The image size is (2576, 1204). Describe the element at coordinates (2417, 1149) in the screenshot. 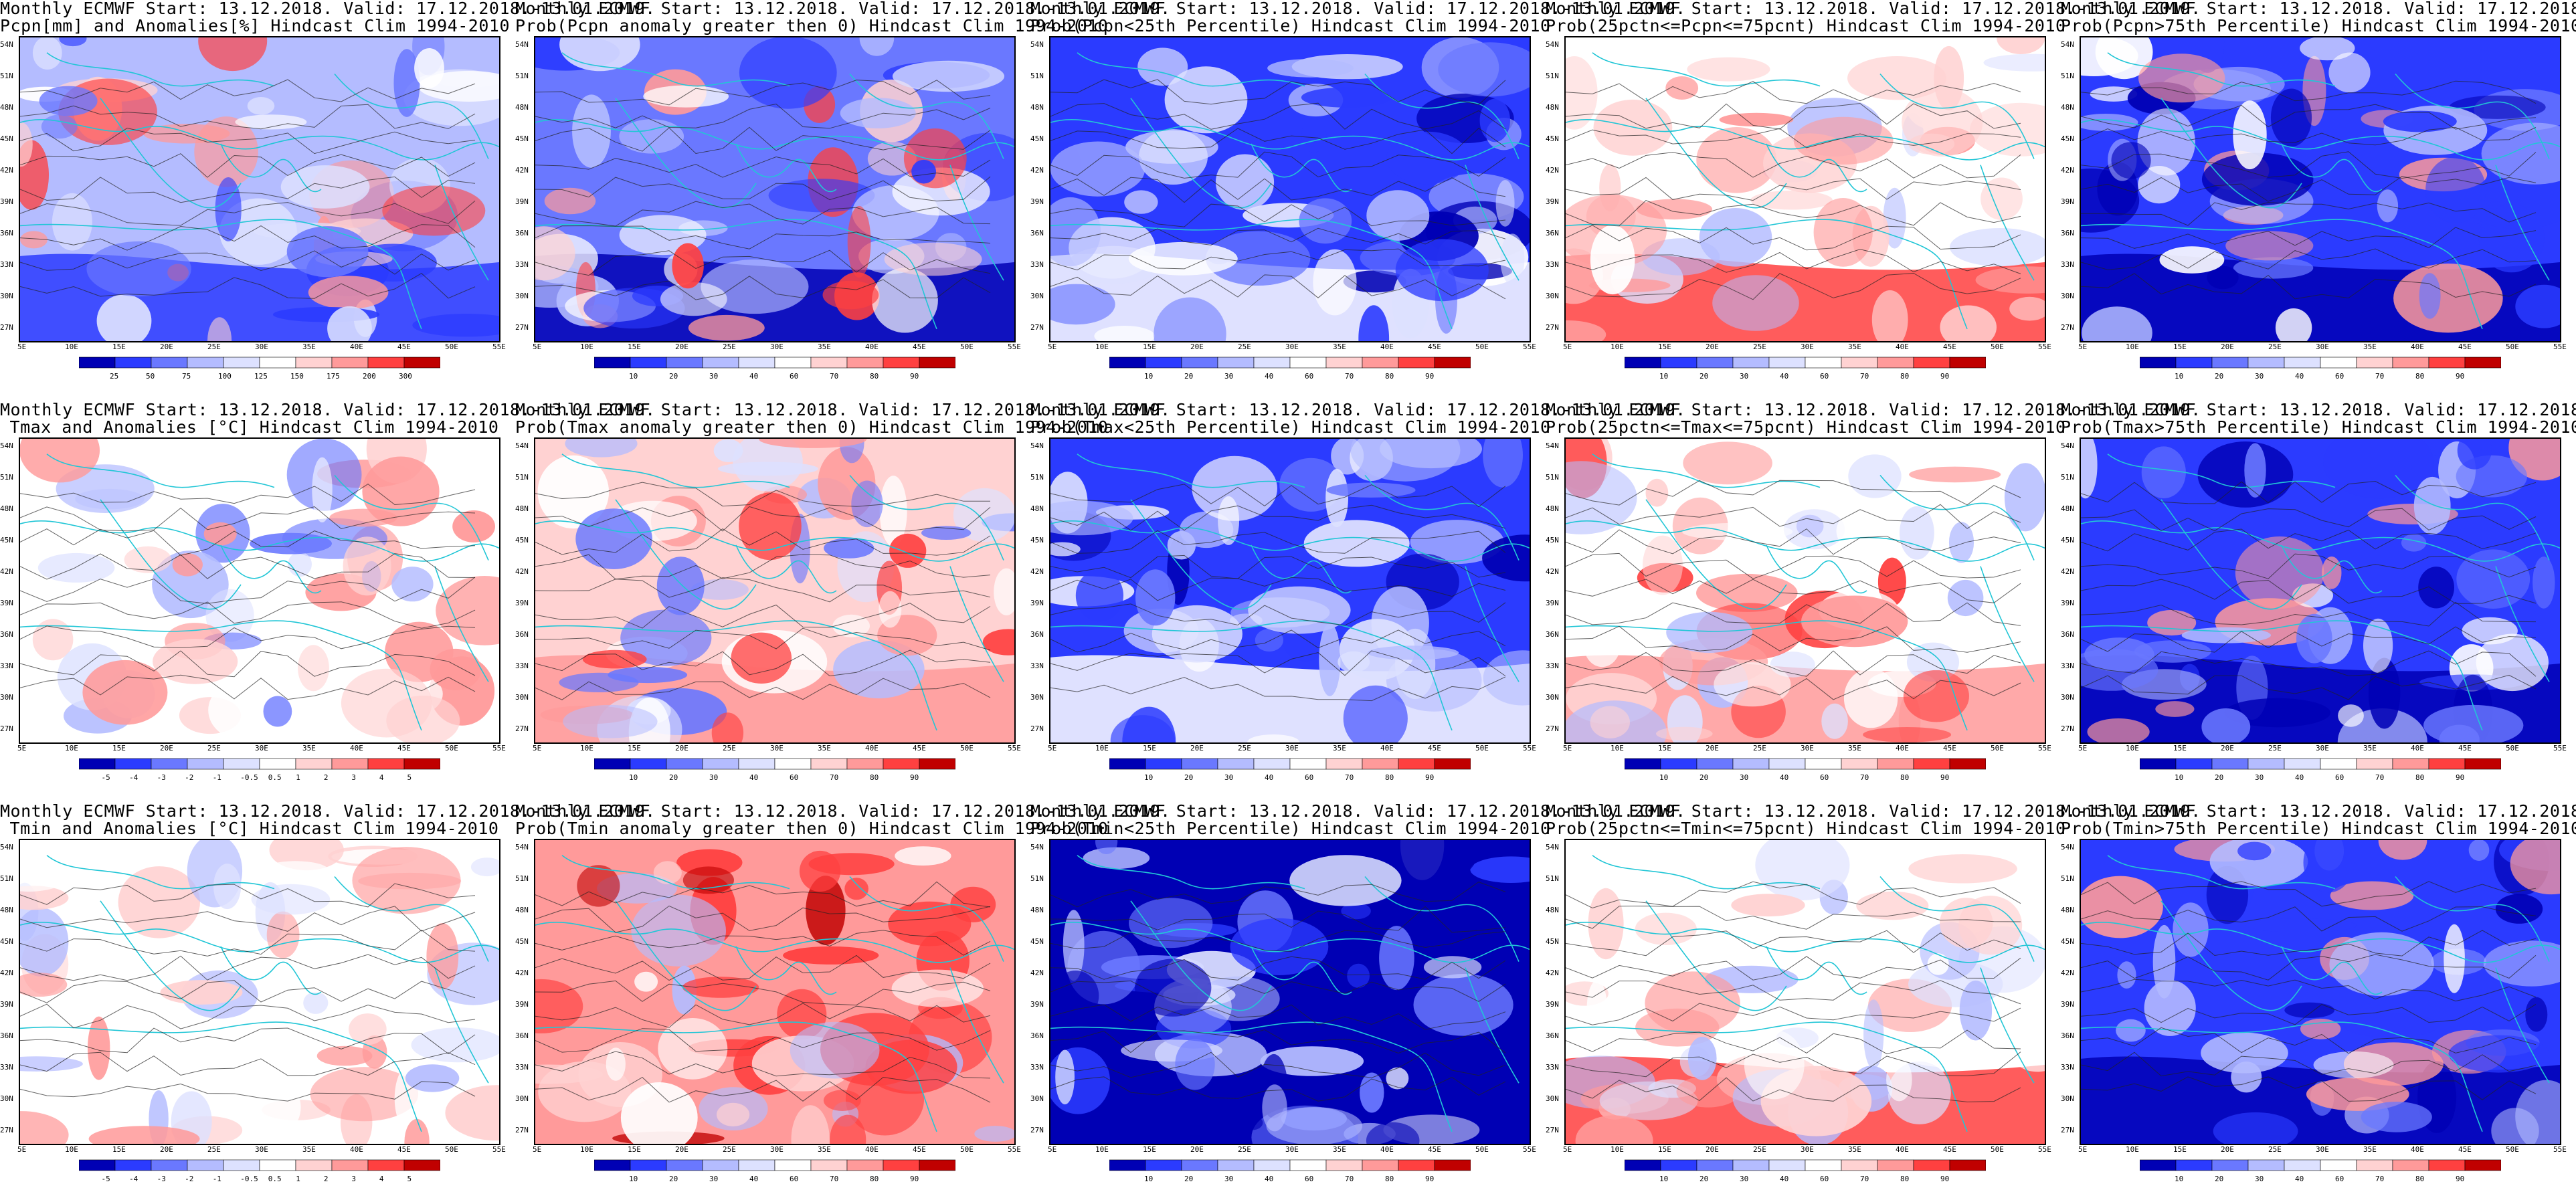

I see `longitude-label: 40E` at that location.